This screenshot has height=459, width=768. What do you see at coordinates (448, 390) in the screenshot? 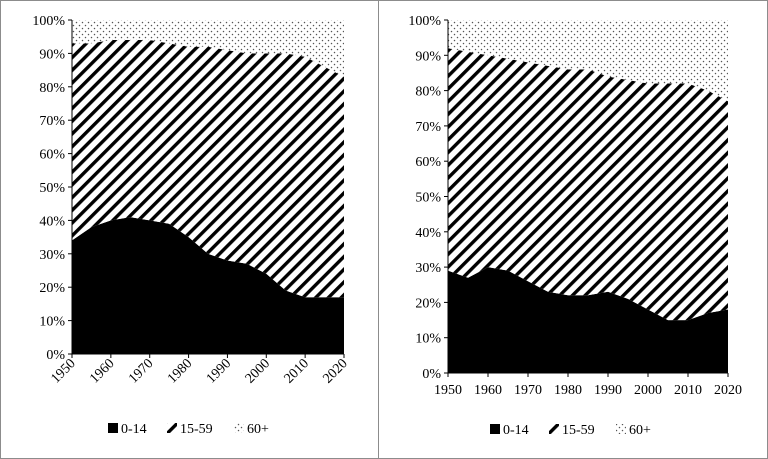
I see `x-tick-label: 1950` at bounding box center [448, 390].